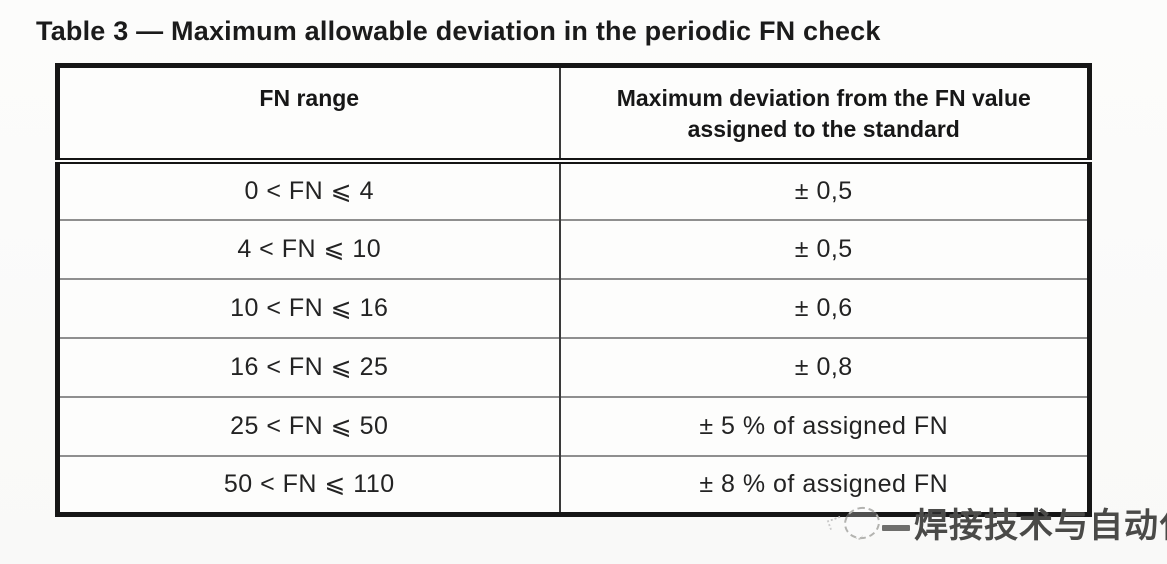 This screenshot has width=1167, height=564. What do you see at coordinates (309, 248) in the screenshot?
I see `fn-range-cell: 4 < FN ⩽ 10` at bounding box center [309, 248].